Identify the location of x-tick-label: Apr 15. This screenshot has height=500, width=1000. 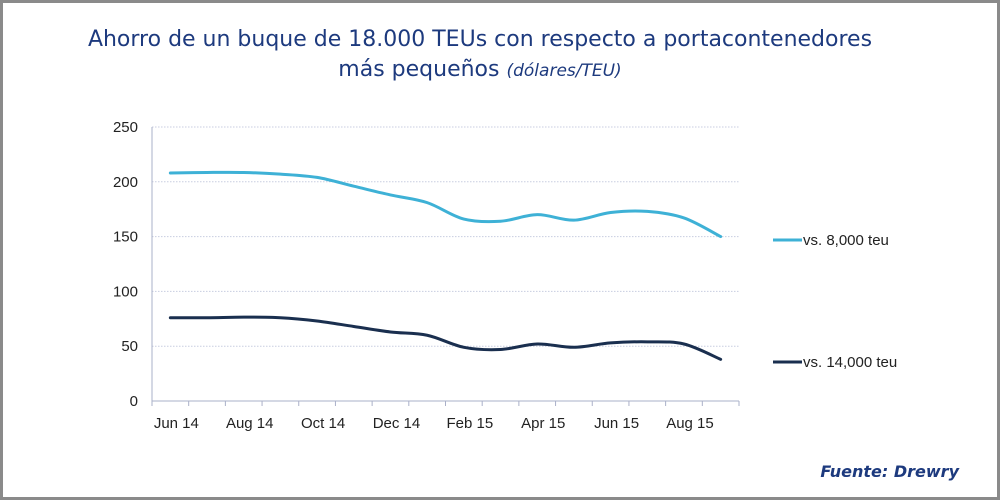
(543, 423).